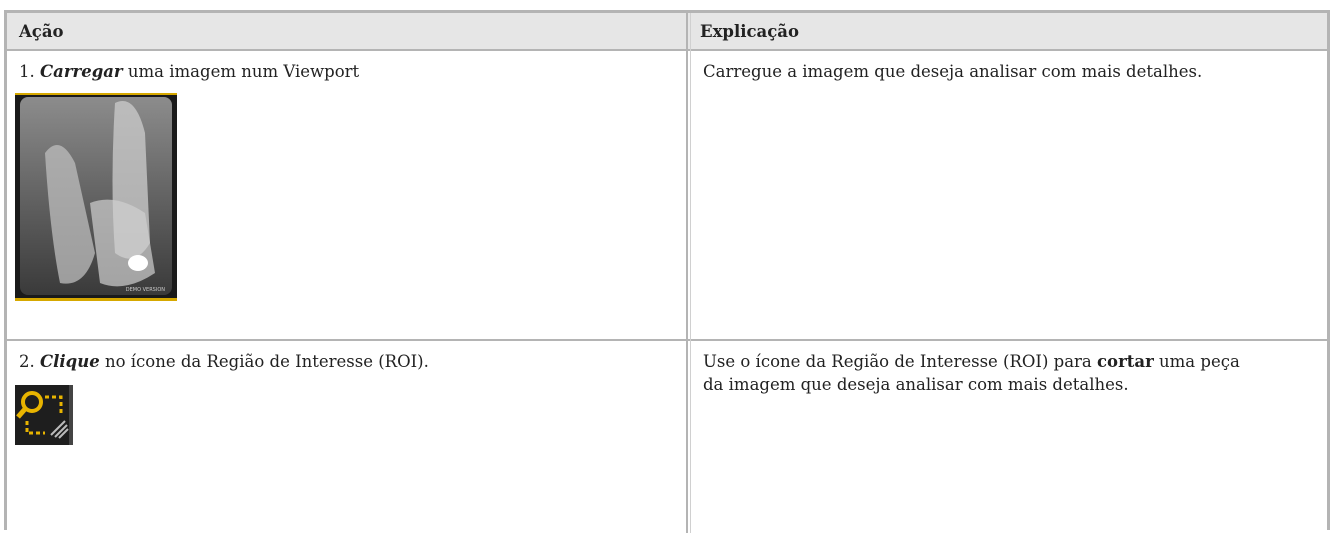 The width and height of the screenshot is (1334, 533). What do you see at coordinates (1125, 361) in the screenshot?
I see `explanation-bold: cortar` at bounding box center [1125, 361].